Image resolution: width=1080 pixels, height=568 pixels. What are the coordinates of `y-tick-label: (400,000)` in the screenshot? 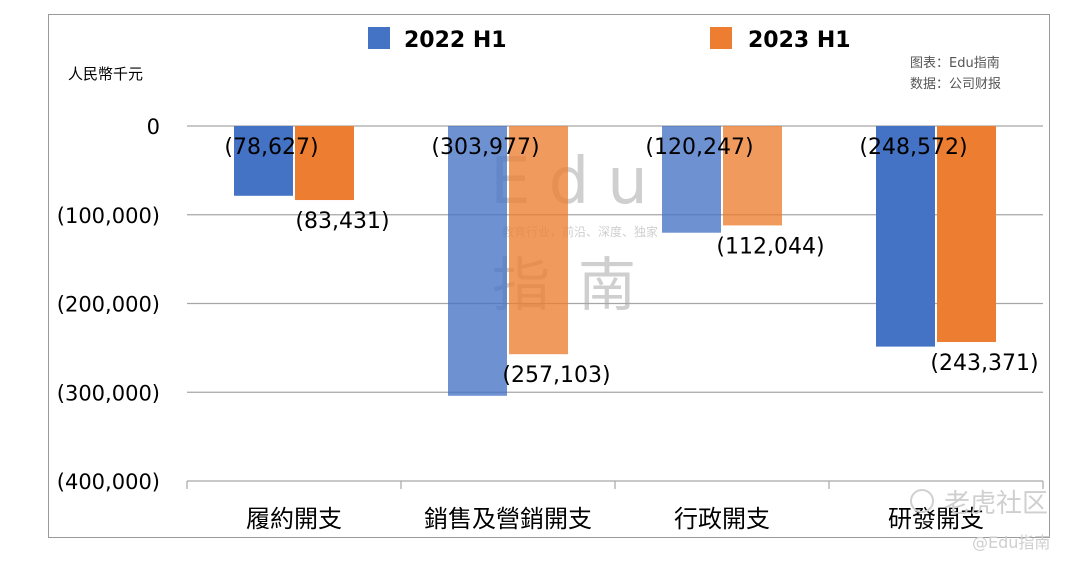 It's located at (108, 482).